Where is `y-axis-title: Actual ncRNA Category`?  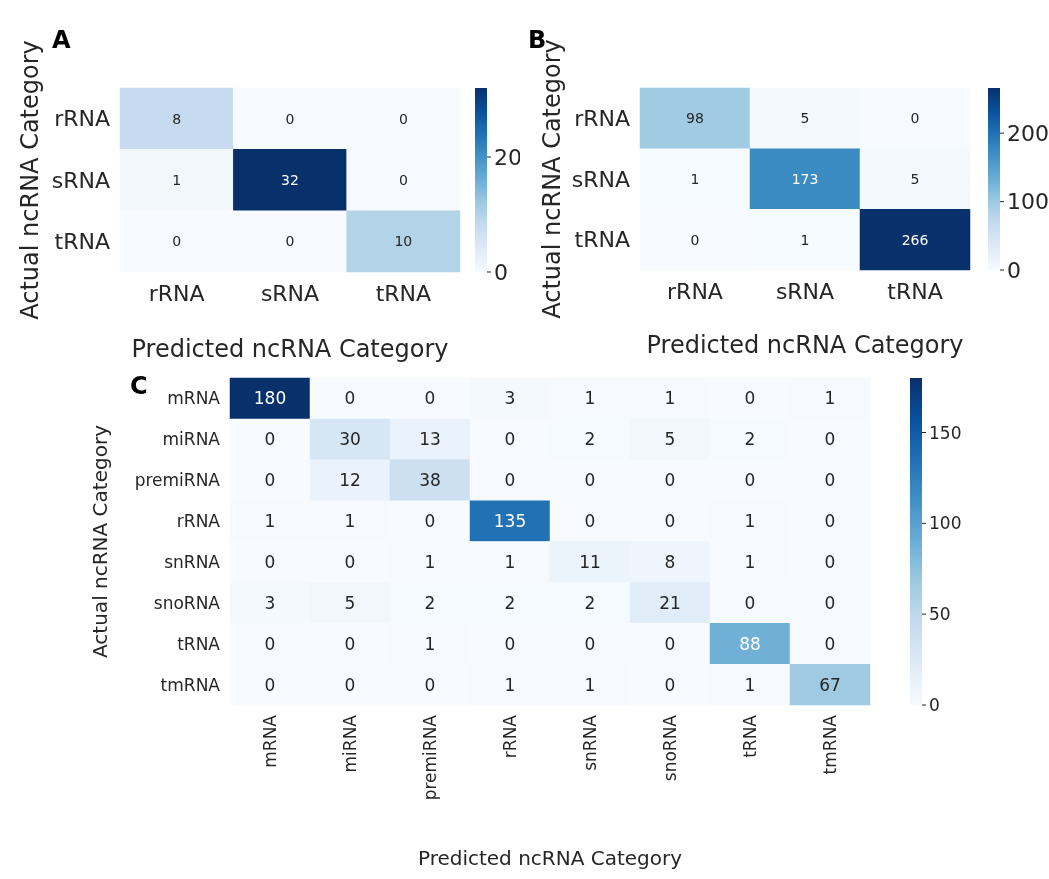 y-axis-title: Actual ncRNA Category is located at coordinates (30, 180).